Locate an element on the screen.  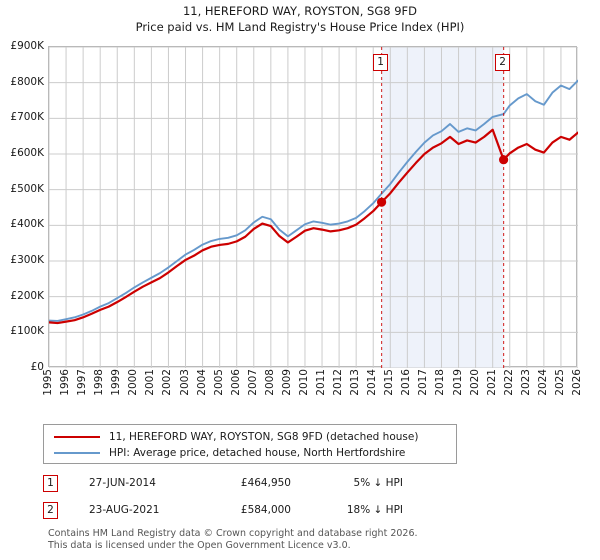
y-axis-tick-label: £500K is located at coordinates (27, 188).